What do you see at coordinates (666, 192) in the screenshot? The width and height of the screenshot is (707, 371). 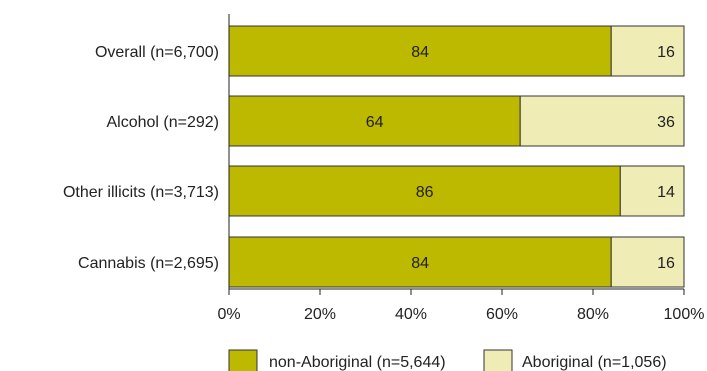 I see `data-label: 14` at bounding box center [666, 192].